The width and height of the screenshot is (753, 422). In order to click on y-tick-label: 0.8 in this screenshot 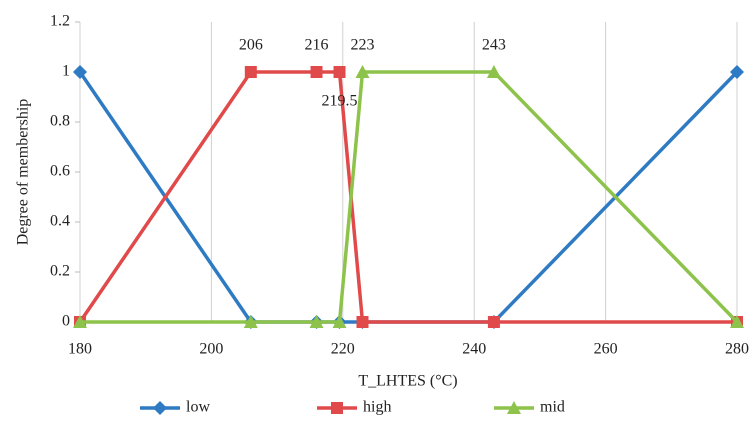, I will do `click(60, 121)`.